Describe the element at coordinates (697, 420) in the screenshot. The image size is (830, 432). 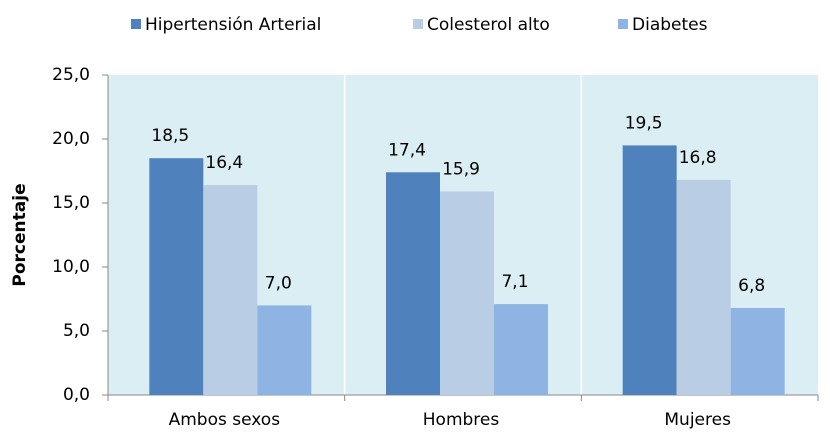
I see `x-tick-label: Mujeres` at that location.